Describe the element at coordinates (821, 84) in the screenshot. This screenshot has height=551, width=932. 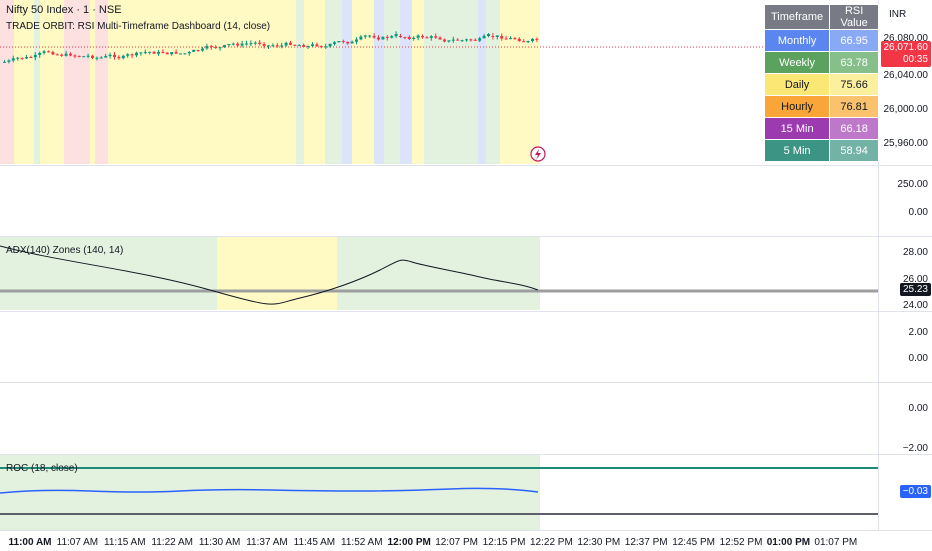
I see `rsi-table-row: Daily 75.66` at that location.